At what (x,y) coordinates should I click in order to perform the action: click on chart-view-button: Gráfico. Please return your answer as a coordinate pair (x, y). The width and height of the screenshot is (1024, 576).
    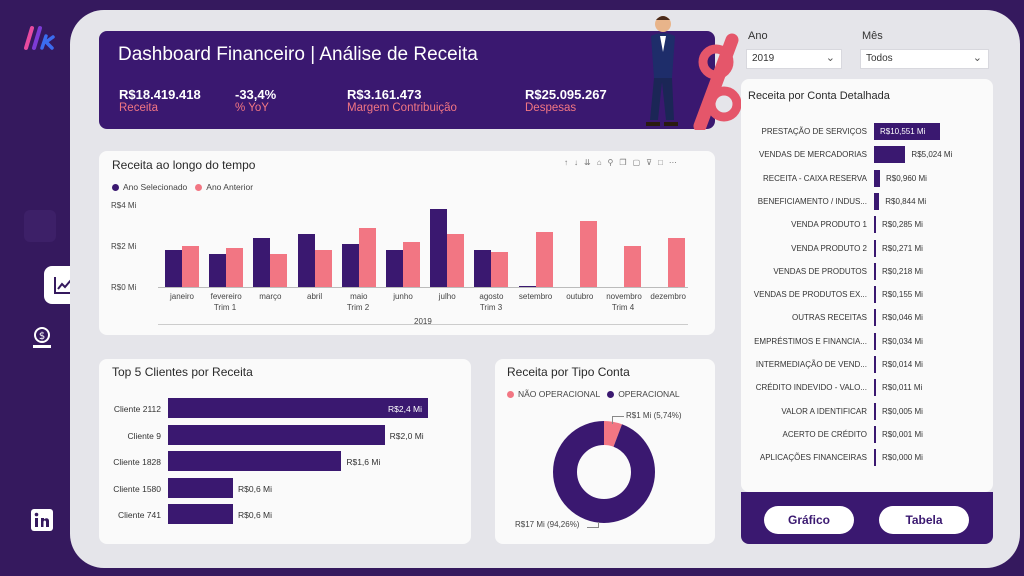
    Looking at the image, I should click on (809, 520).